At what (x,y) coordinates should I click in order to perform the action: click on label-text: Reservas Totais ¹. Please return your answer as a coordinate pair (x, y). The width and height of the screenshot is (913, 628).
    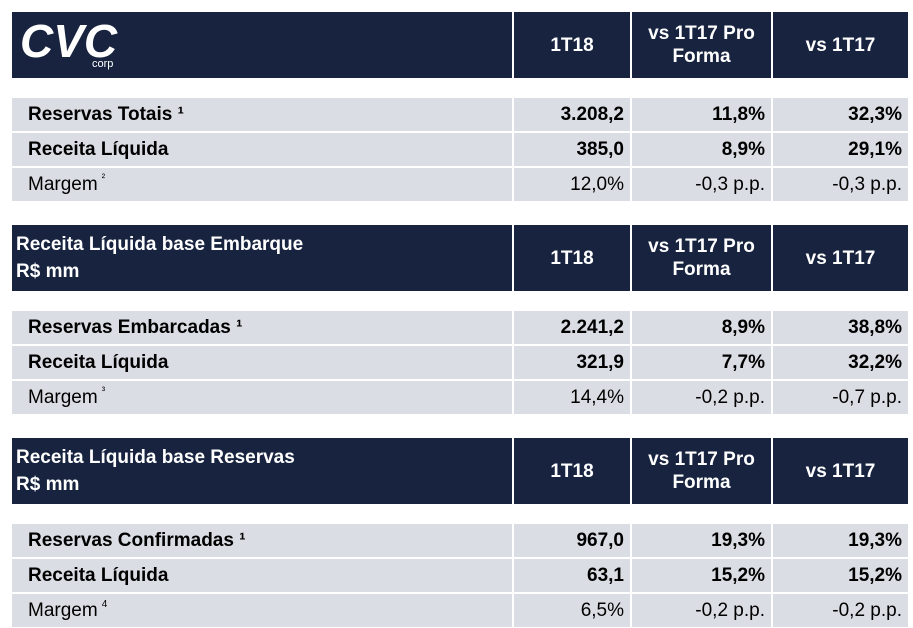
    Looking at the image, I should click on (106, 114).